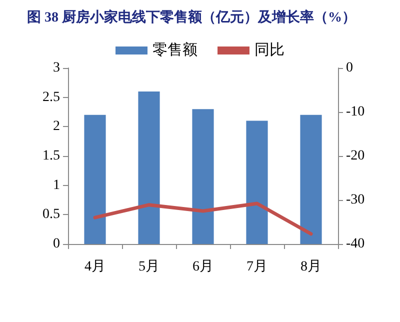  Describe the element at coordinates (257, 267) in the screenshot. I see `x-tick-label: 7月` at that location.